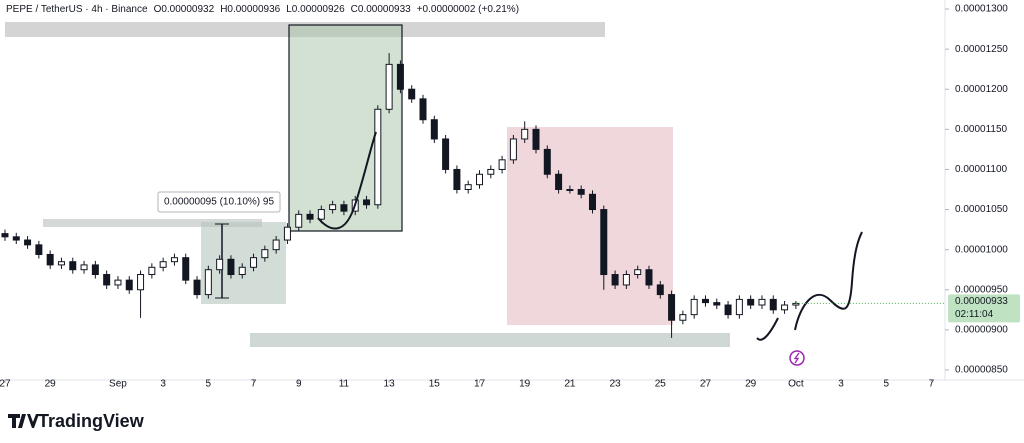 Image resolution: width=1024 pixels, height=443 pixels. Describe the element at coordinates (974, 314) in the screenshot. I see `countdown: 02:11:04` at that location.